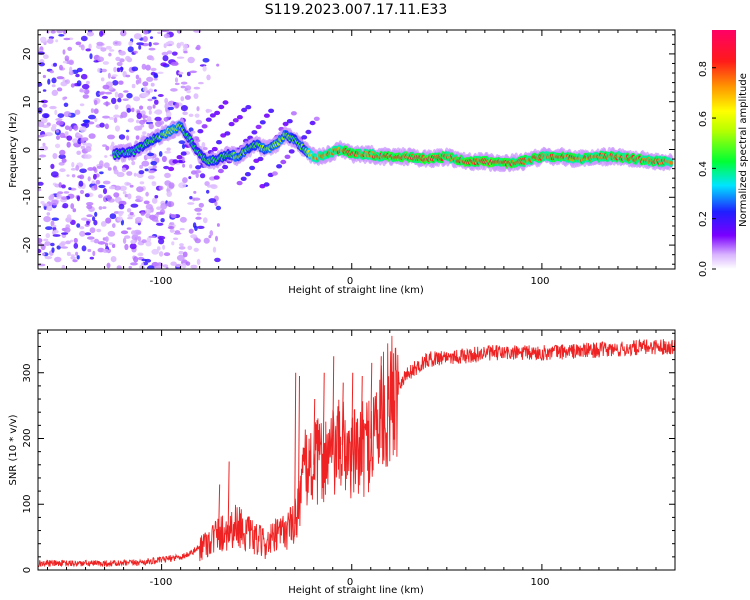  What do you see at coordinates (703, 219) in the screenshot?
I see `colorbar-tick-label: 0.2` at bounding box center [703, 219].